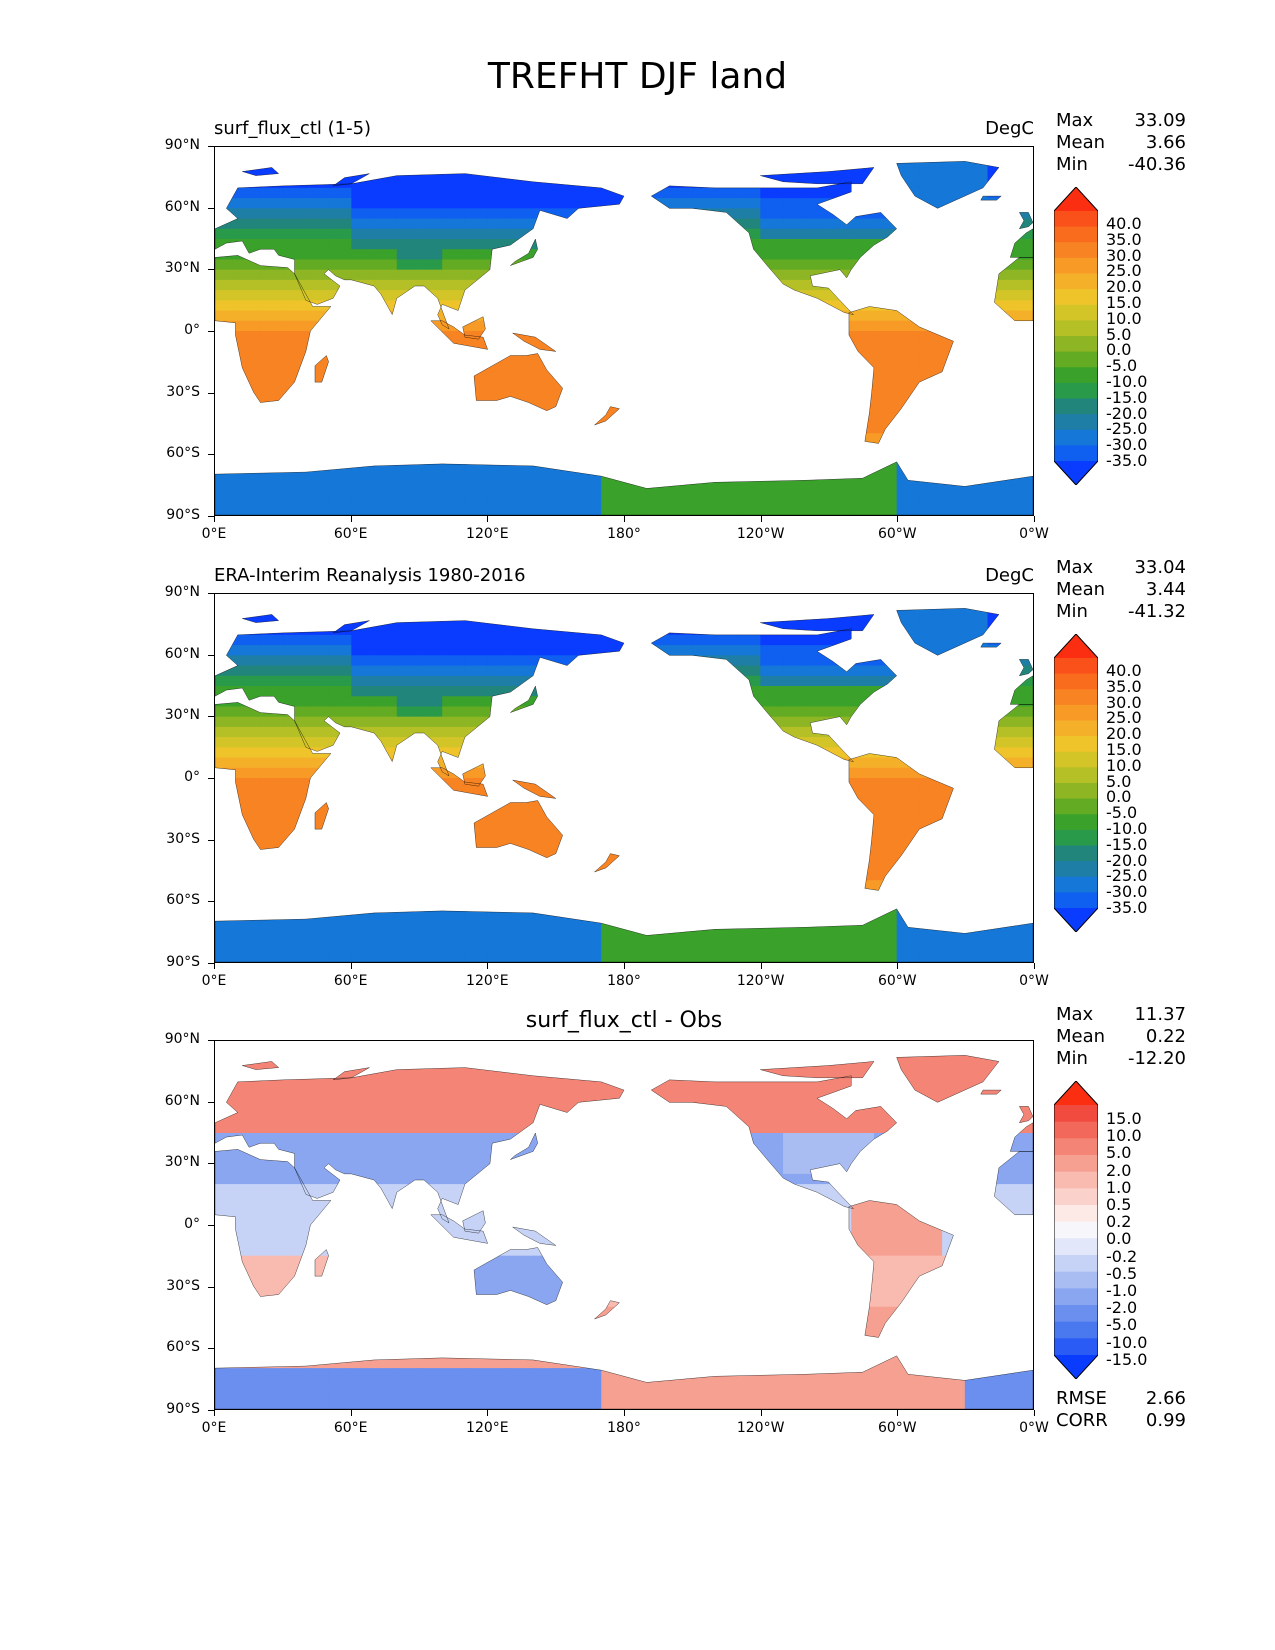 The image size is (1275, 1650). I want to click on colorbar-tick-label: -2.0, so click(1122, 1308).